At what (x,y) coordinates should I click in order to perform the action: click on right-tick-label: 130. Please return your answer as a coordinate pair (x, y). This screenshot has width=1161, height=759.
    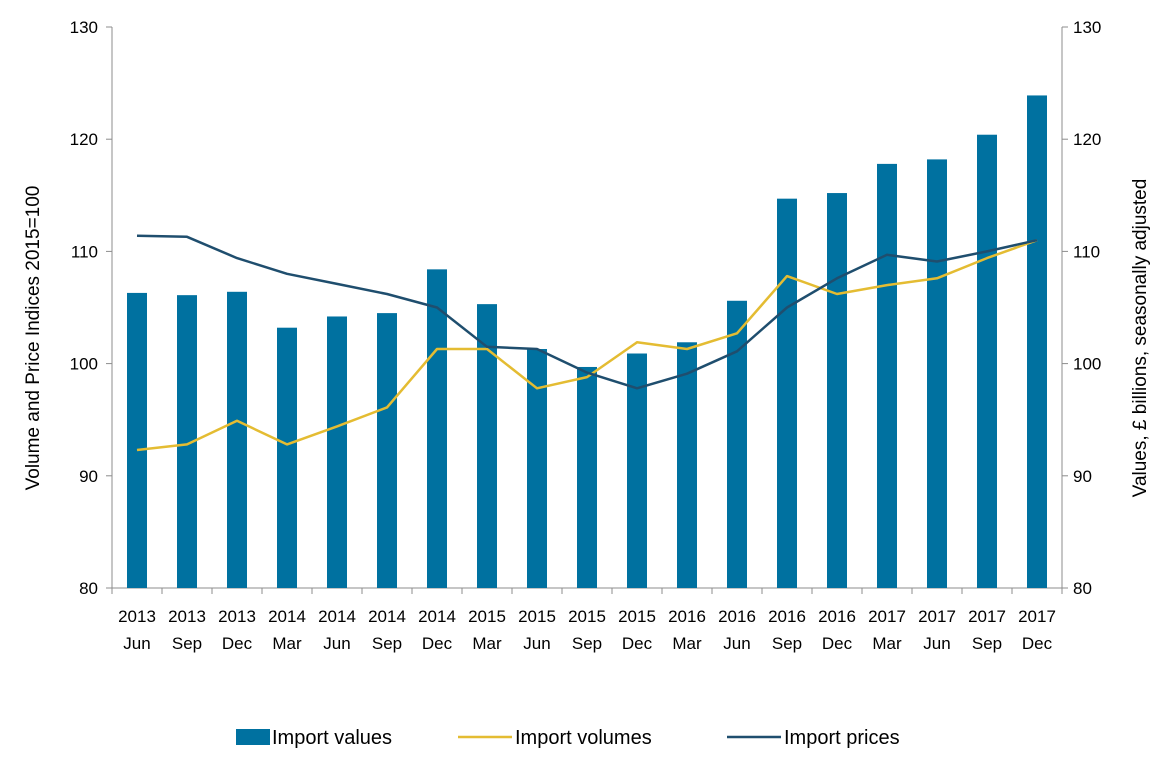
    Looking at the image, I should click on (1087, 27).